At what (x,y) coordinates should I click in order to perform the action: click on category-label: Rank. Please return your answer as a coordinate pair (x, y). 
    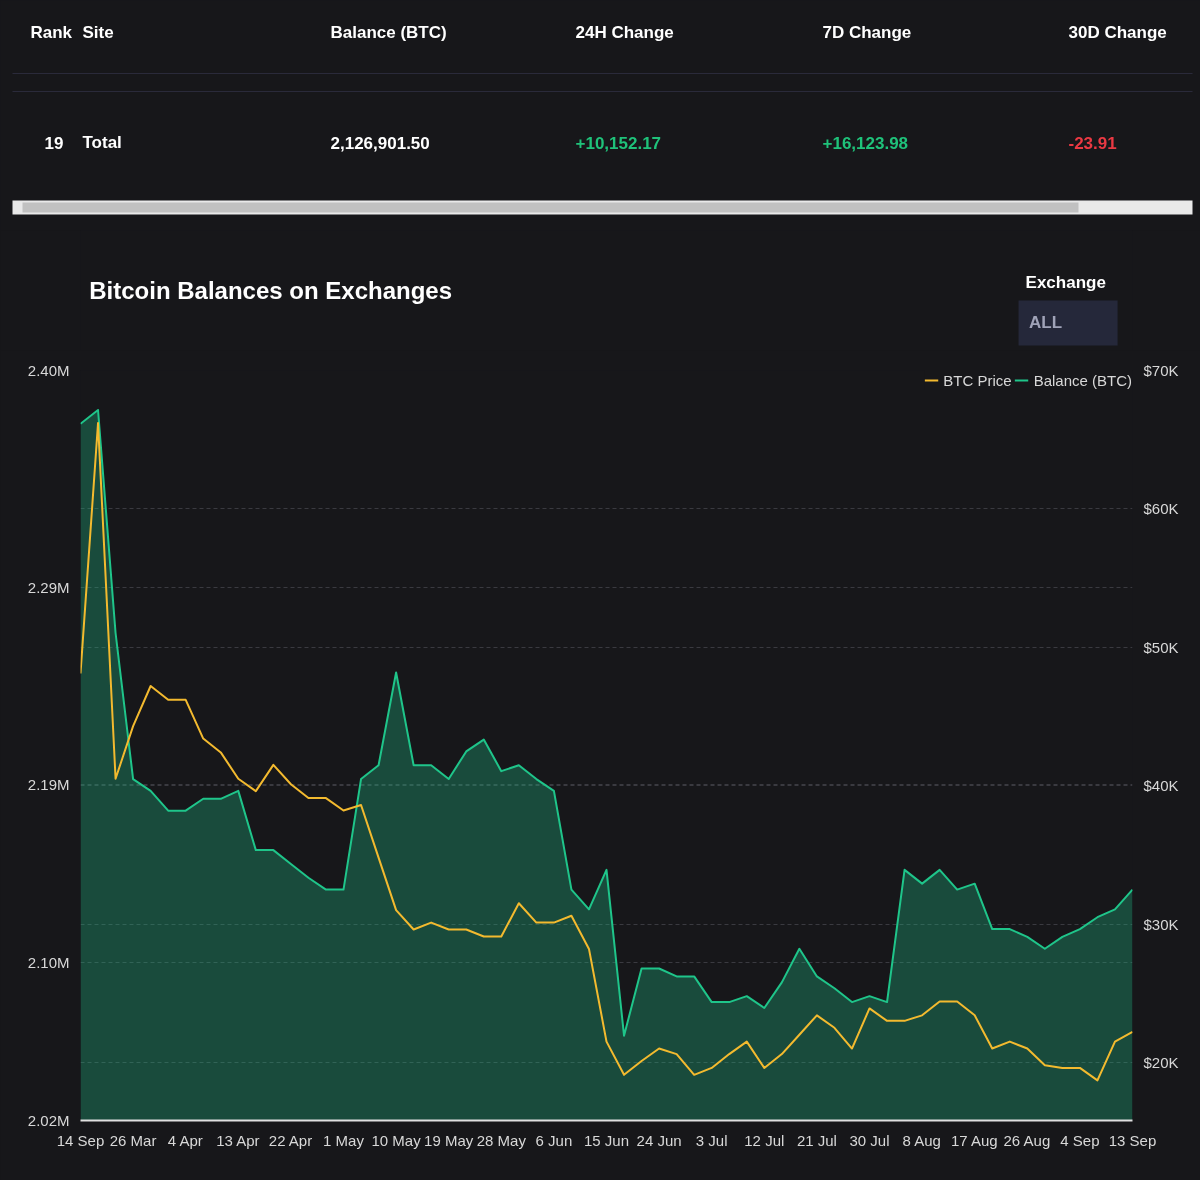
    Looking at the image, I should click on (51, 32).